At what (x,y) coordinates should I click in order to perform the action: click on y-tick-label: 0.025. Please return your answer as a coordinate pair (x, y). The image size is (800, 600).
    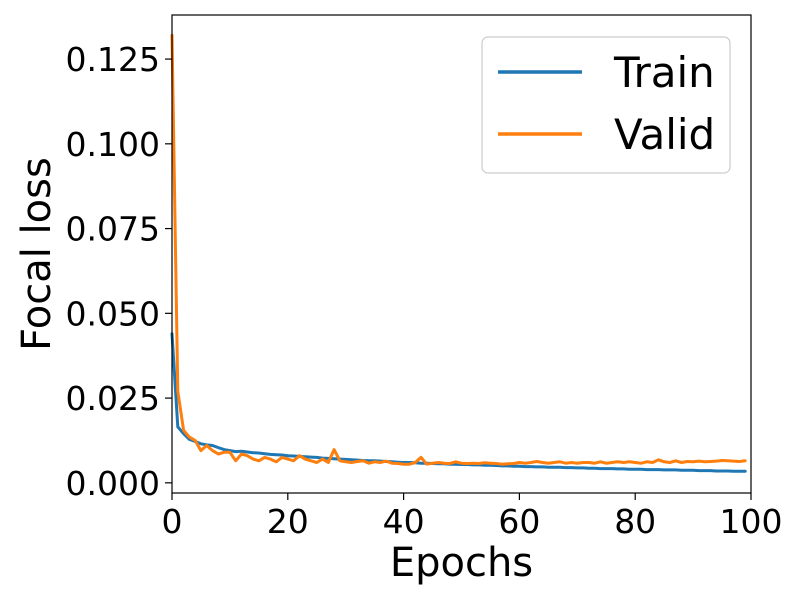
    Looking at the image, I should click on (113, 398).